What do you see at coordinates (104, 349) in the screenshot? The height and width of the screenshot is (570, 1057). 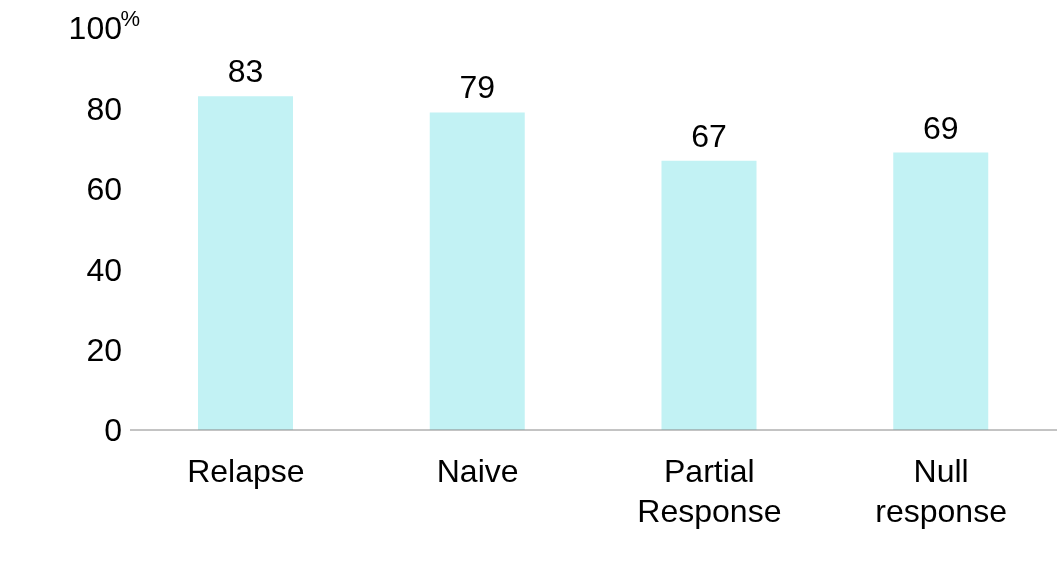 I see `y-tick-label: 20` at bounding box center [104, 349].